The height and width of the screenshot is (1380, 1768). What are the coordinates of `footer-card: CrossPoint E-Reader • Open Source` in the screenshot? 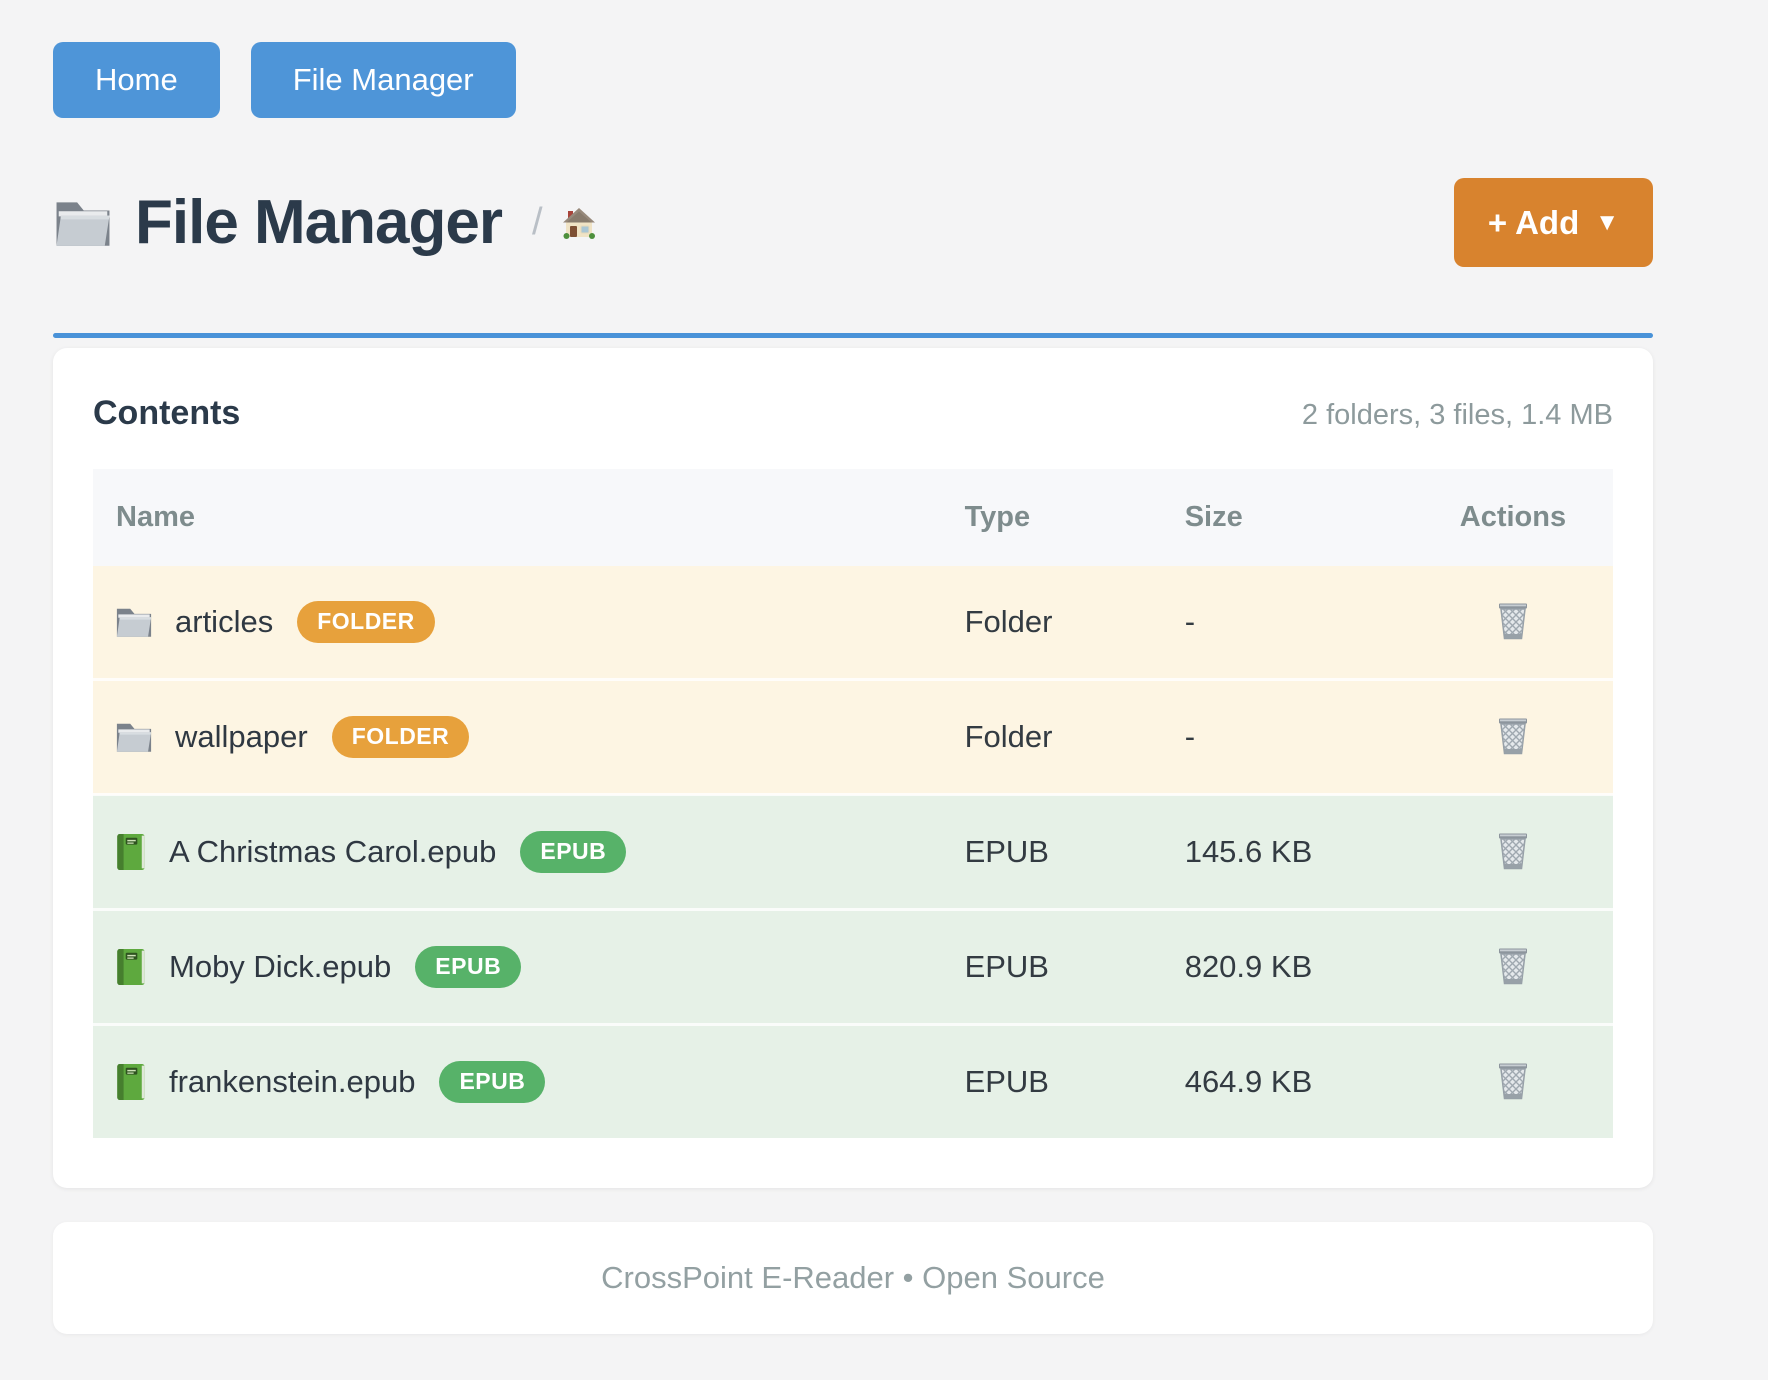 It's located at (853, 1278).